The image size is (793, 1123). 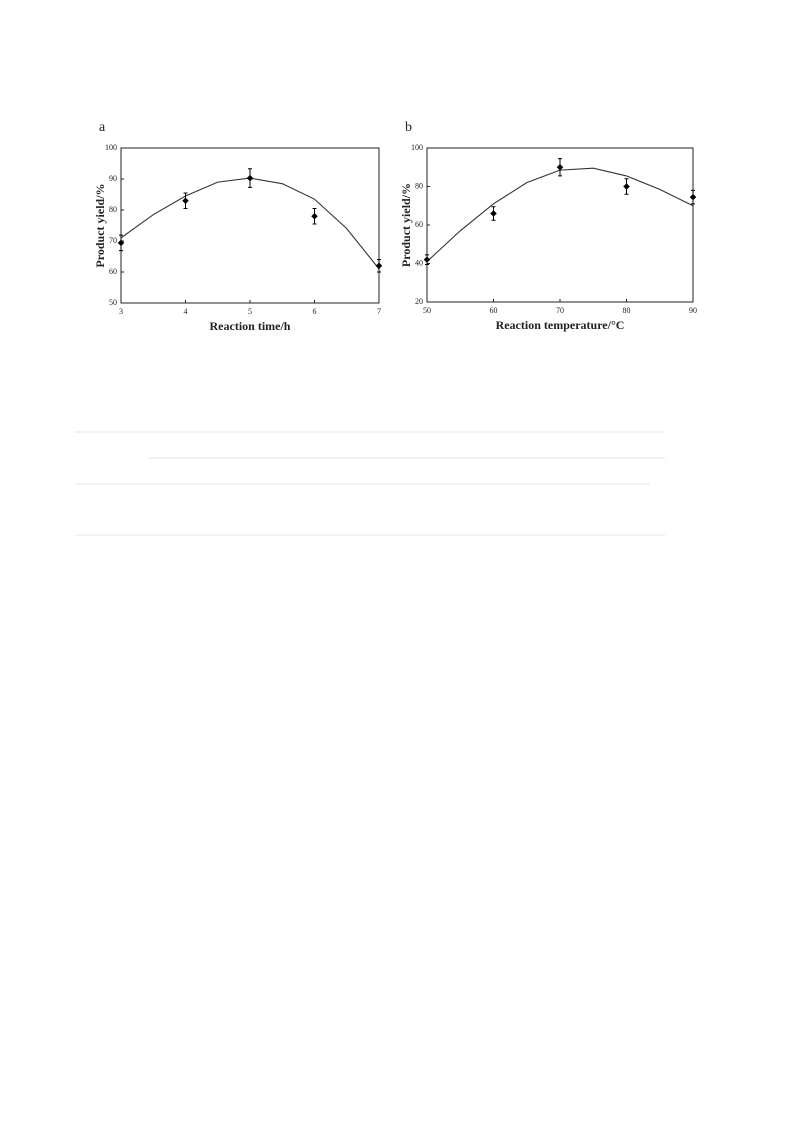 I want to click on y-tick-label: 70, so click(x=113, y=240).